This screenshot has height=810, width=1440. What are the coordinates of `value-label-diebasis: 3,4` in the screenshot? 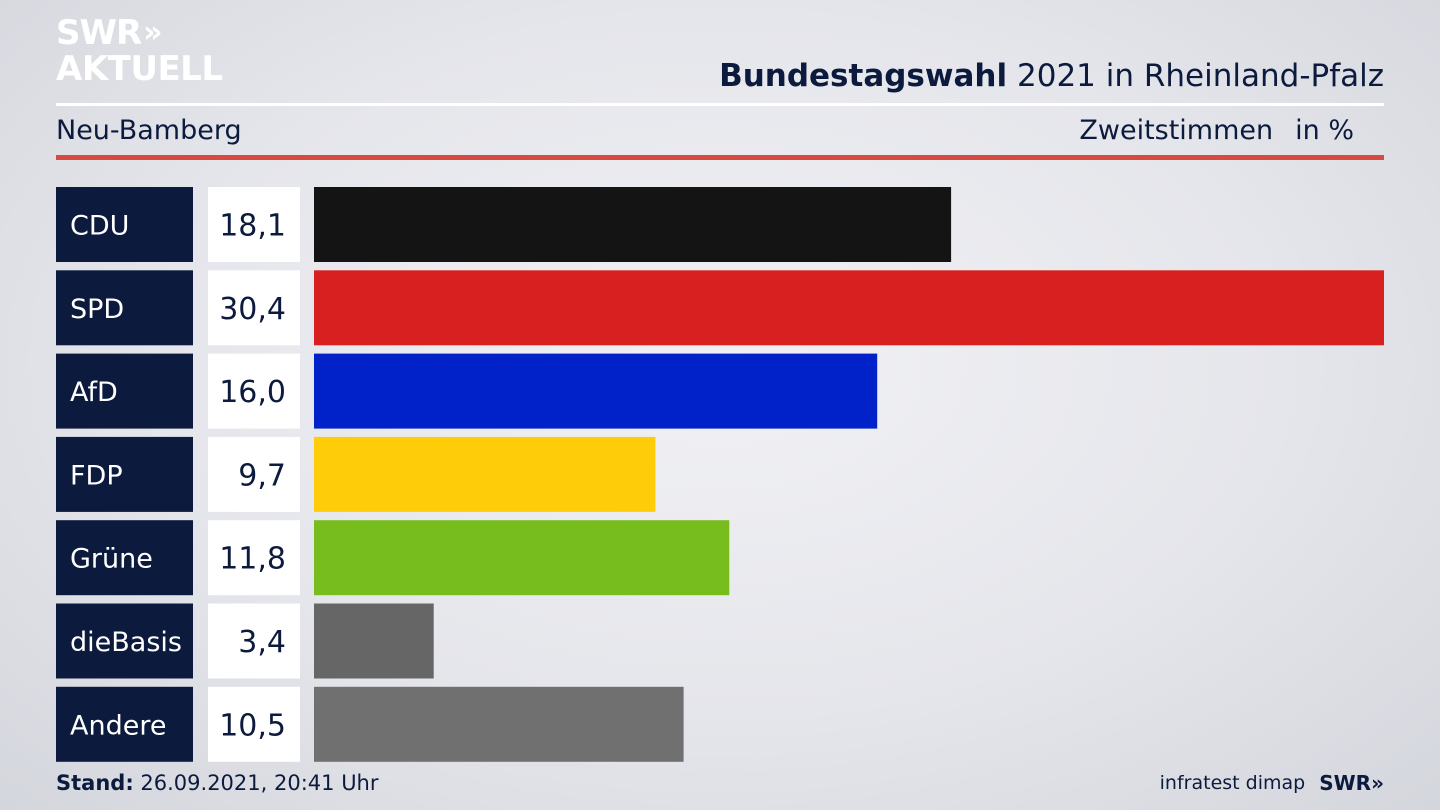 It's located at (262, 642).